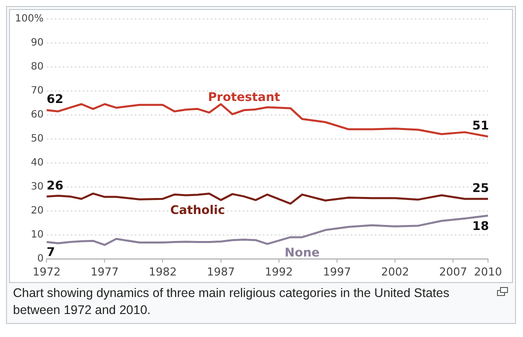  Describe the element at coordinates (336, 271) in the screenshot. I see `x-tick-label: 1997` at that location.